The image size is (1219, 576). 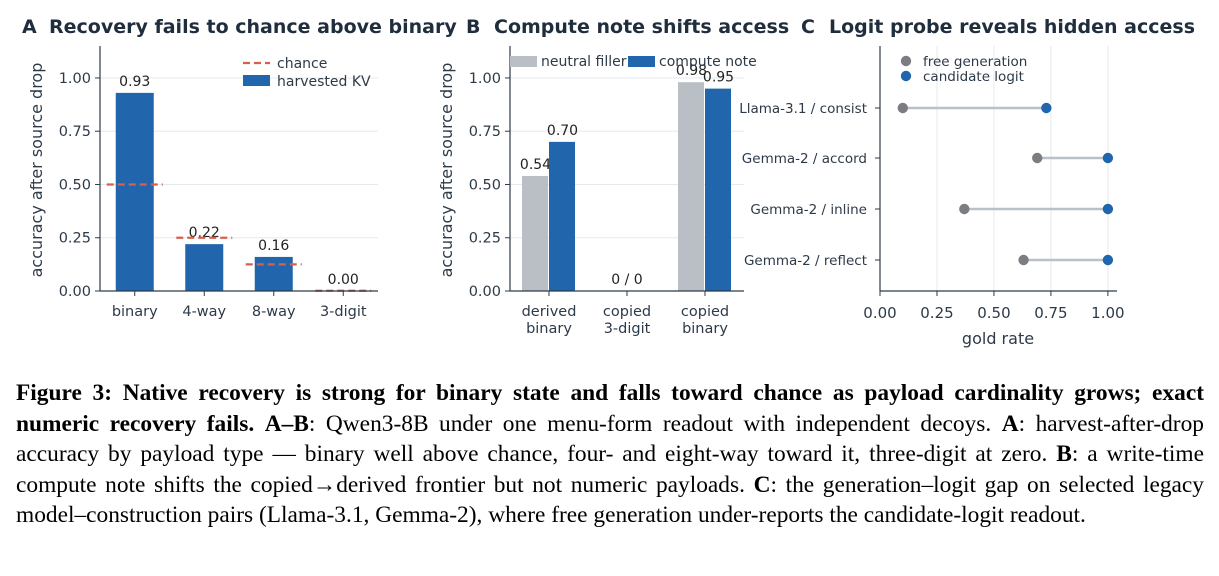 I want to click on panel-a-y-tick-label: 0.25, so click(x=75, y=239).